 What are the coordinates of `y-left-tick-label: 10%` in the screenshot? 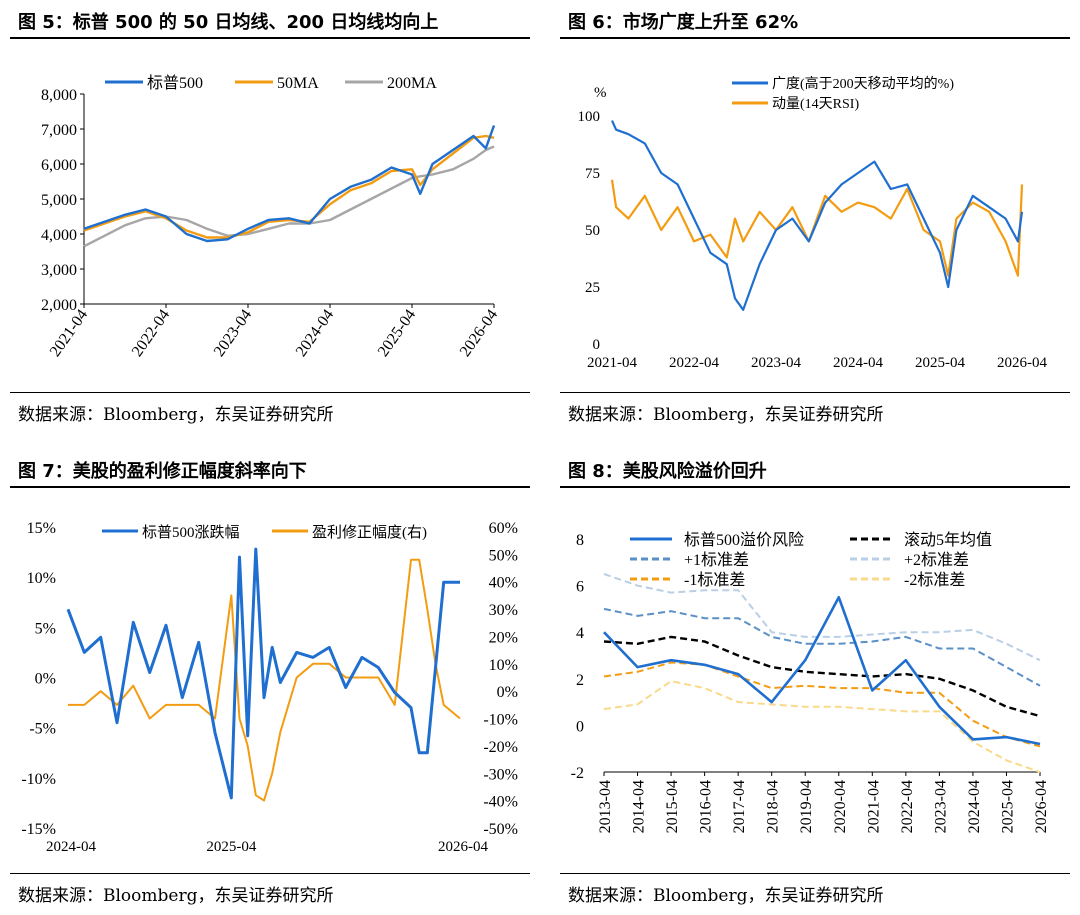 It's located at (41, 578).